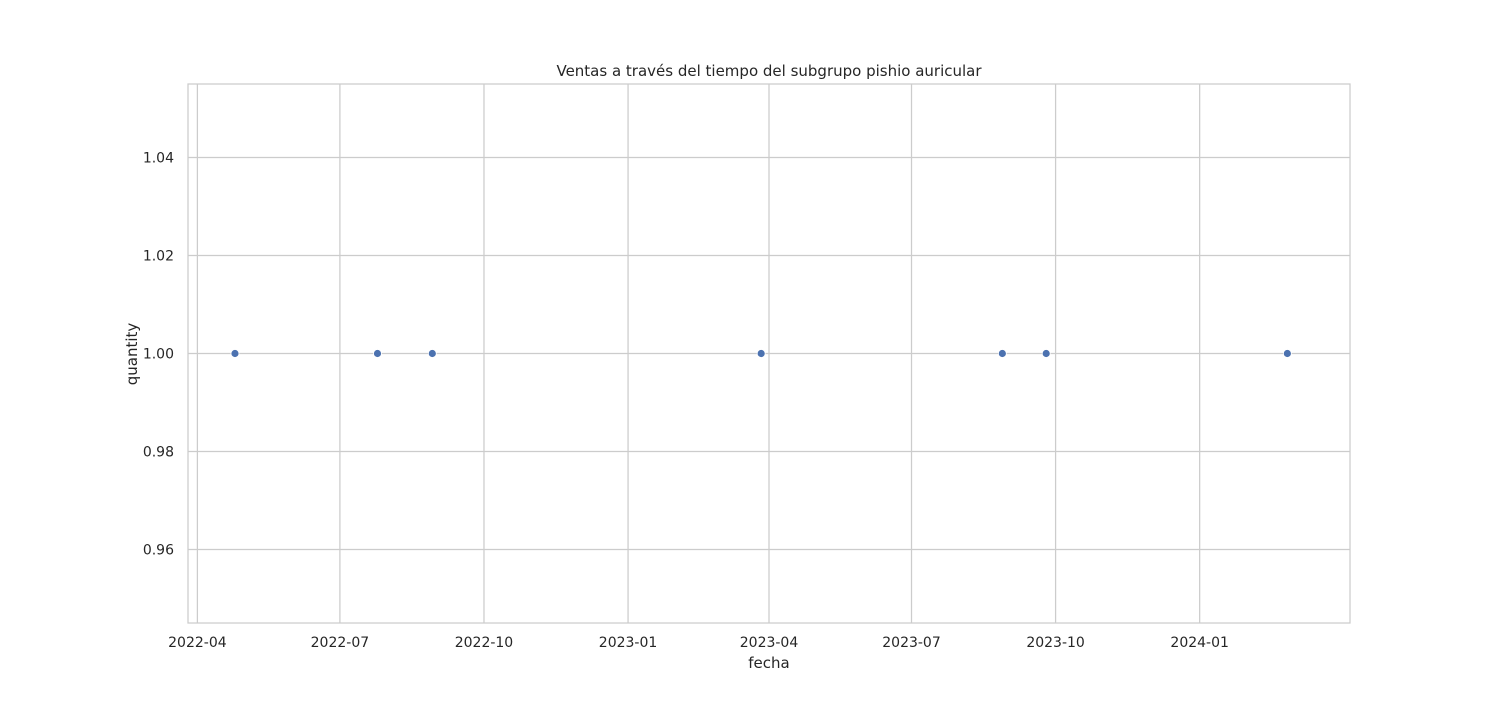  I want to click on x-tick-label: 2023-01, so click(628, 643).